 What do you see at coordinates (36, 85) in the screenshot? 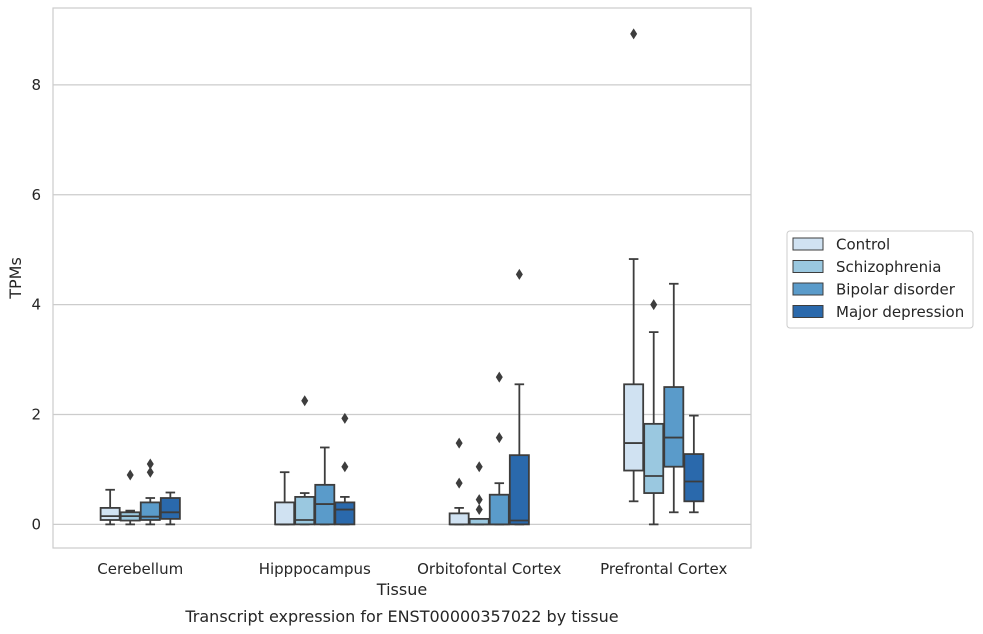
I see `y-tick-label: 8` at bounding box center [36, 85].